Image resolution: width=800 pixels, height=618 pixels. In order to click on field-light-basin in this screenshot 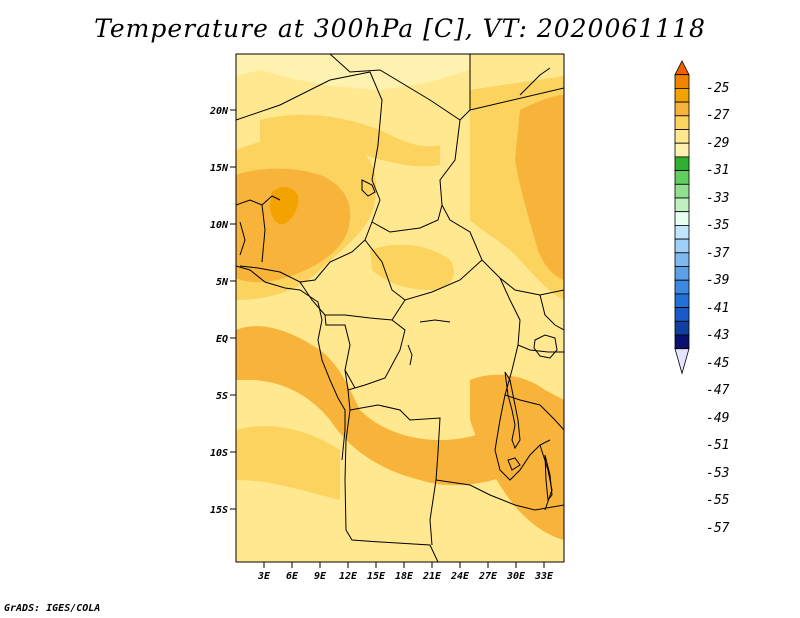, I will do `click(437, 329)`.